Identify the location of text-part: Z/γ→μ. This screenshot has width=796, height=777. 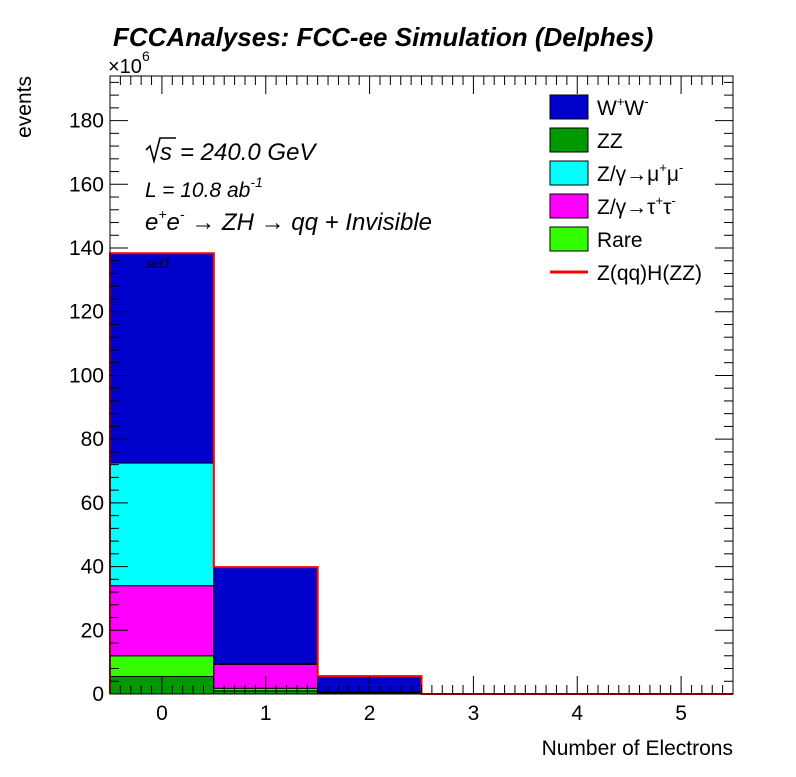
(628, 174).